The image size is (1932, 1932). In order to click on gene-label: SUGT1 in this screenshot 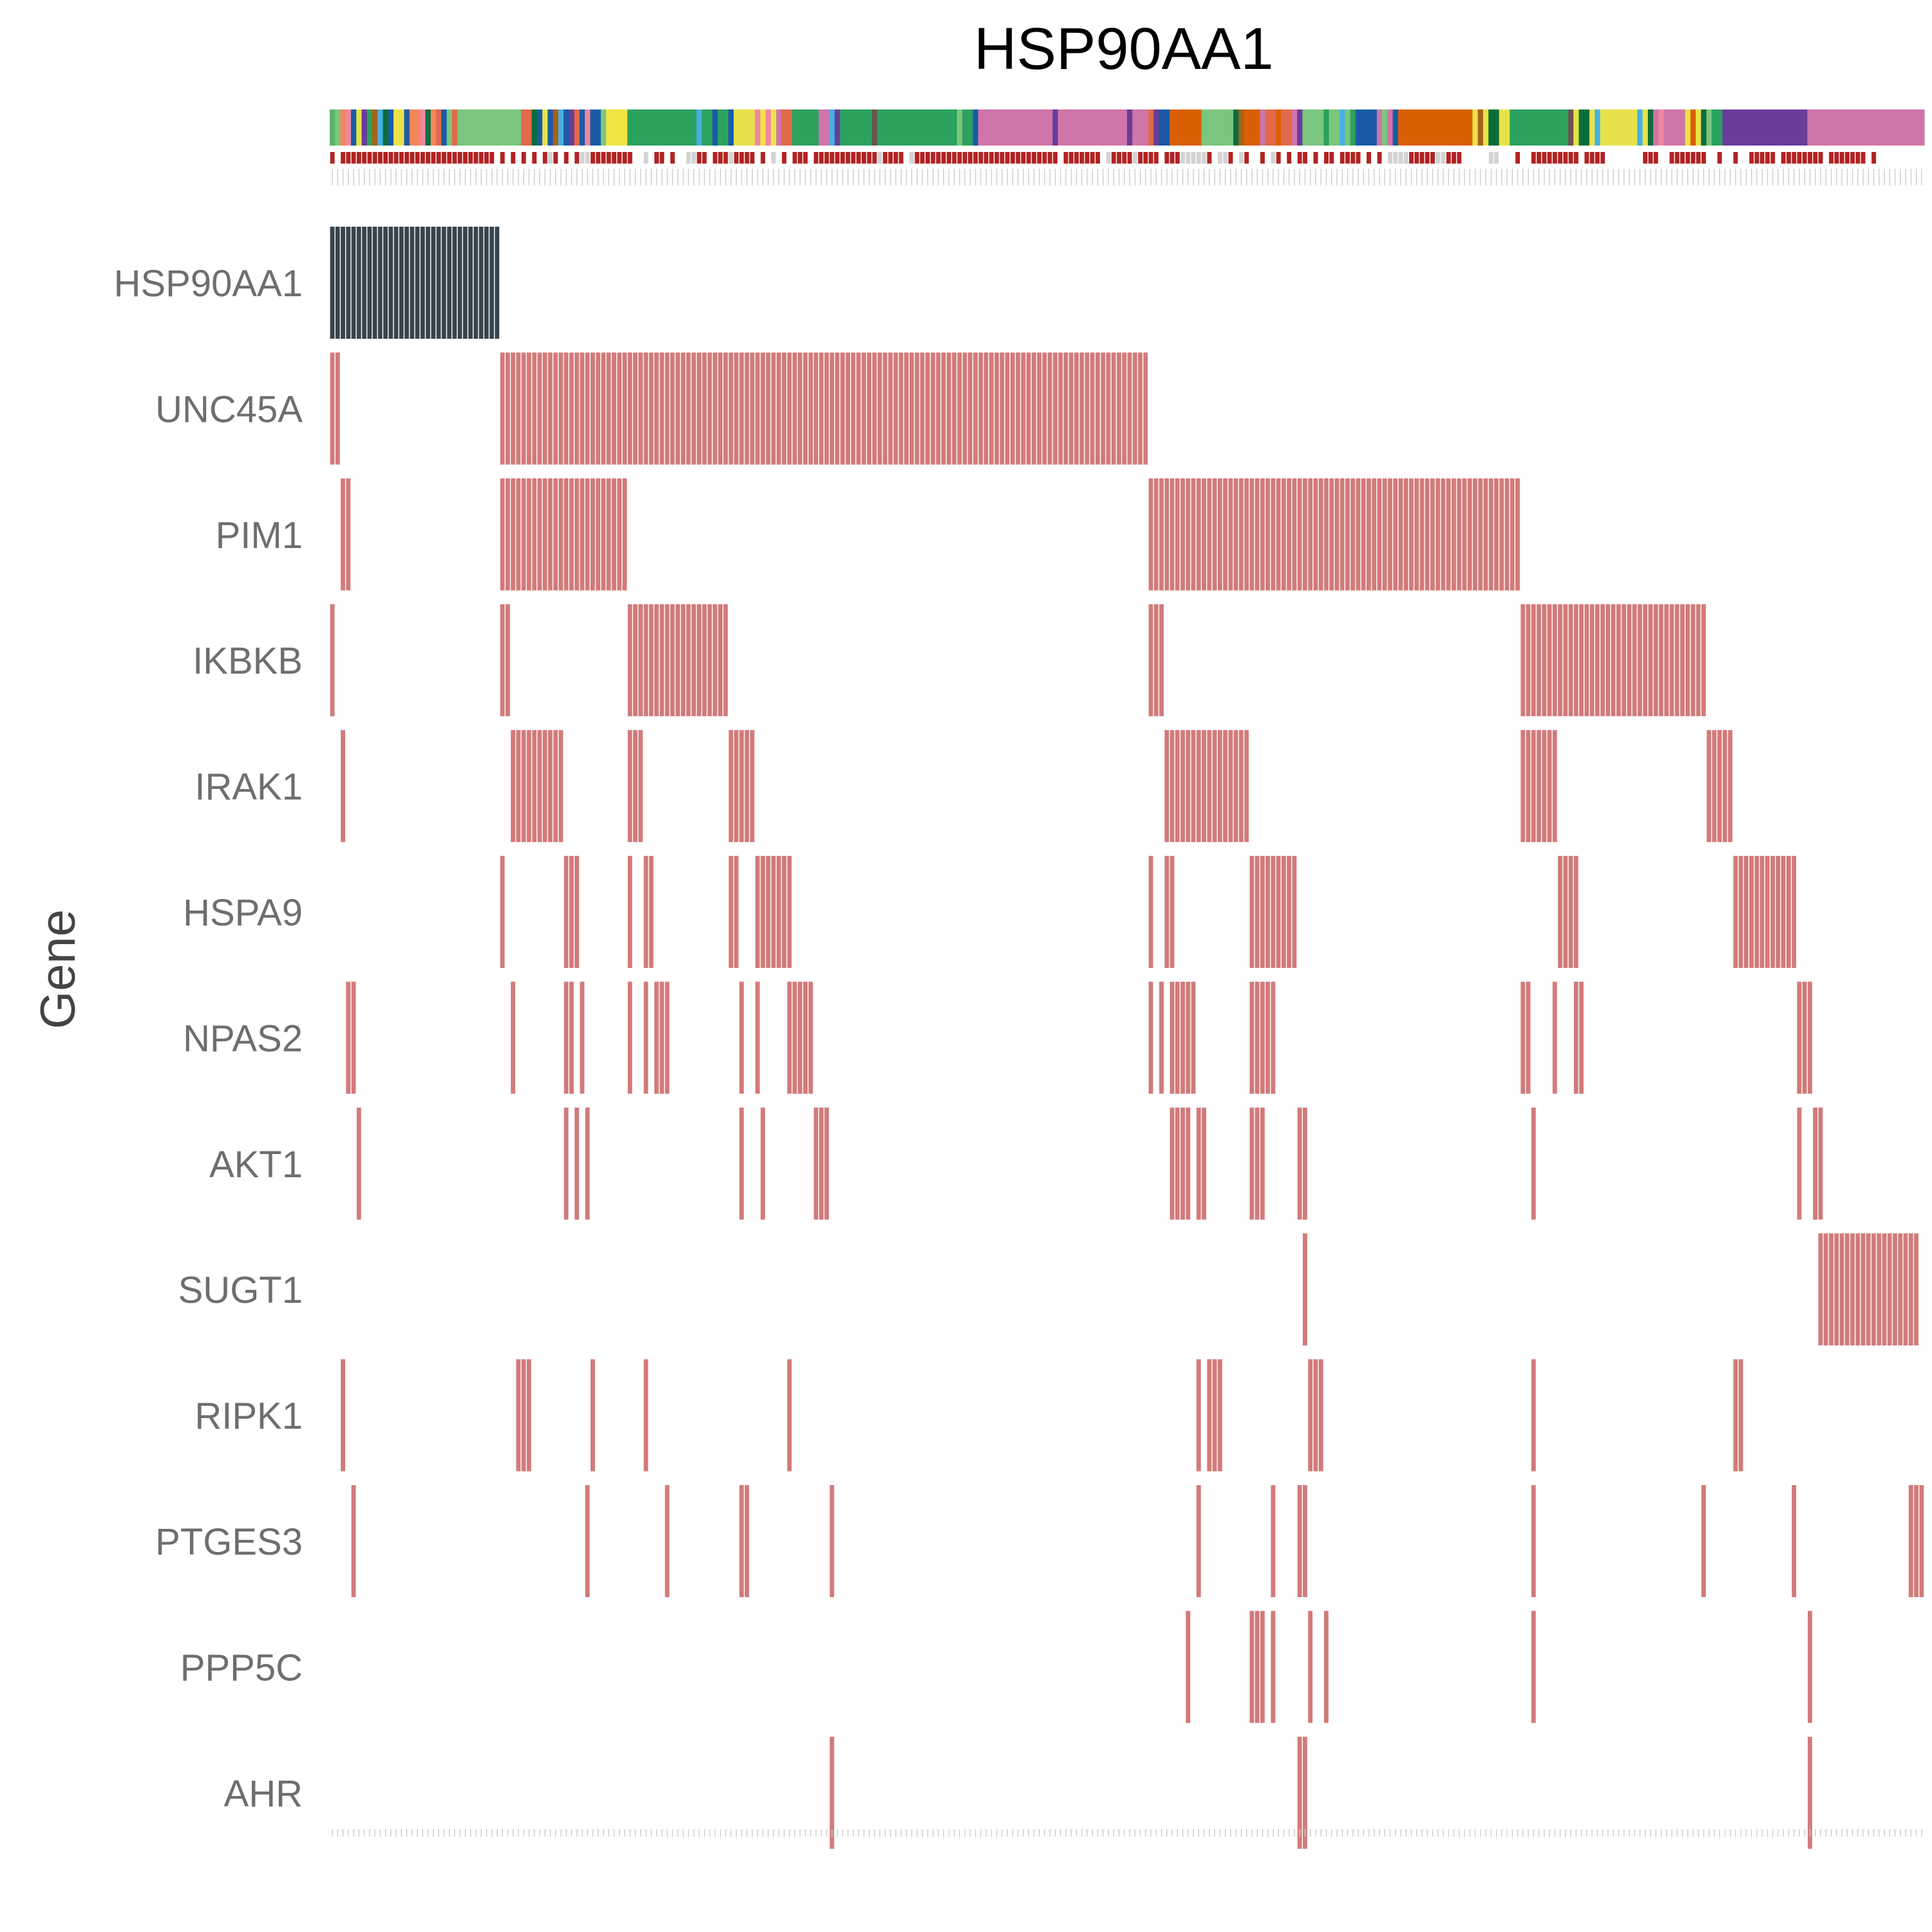, I will do `click(240, 1290)`.